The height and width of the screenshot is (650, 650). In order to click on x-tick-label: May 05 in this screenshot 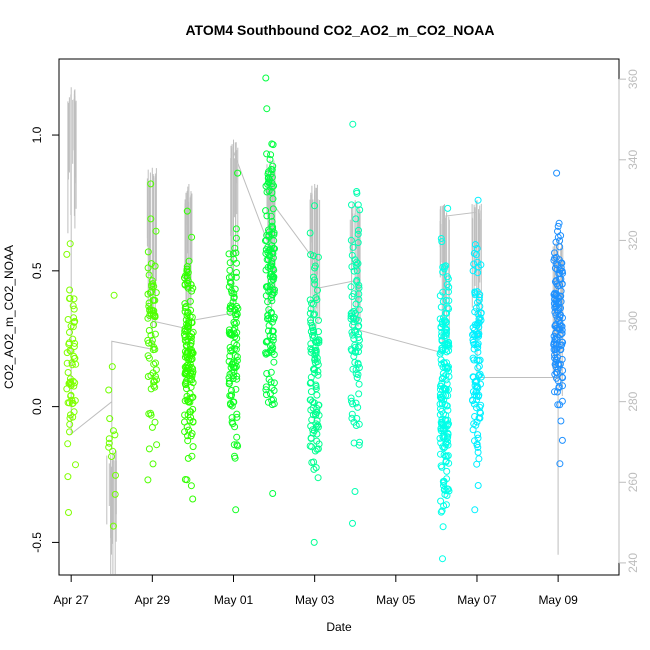, I will do `click(396, 600)`.